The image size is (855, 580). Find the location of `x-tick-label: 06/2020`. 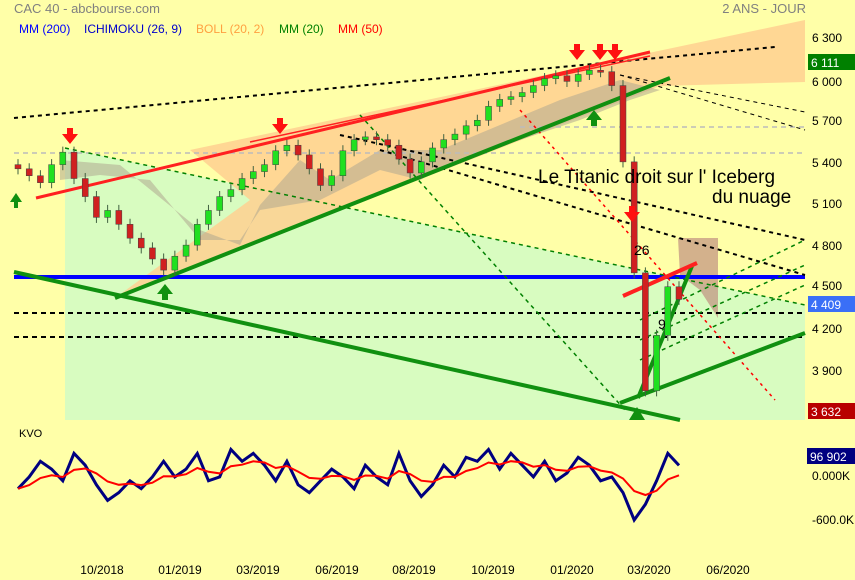

x-tick-label: 06/2020 is located at coordinates (728, 570).